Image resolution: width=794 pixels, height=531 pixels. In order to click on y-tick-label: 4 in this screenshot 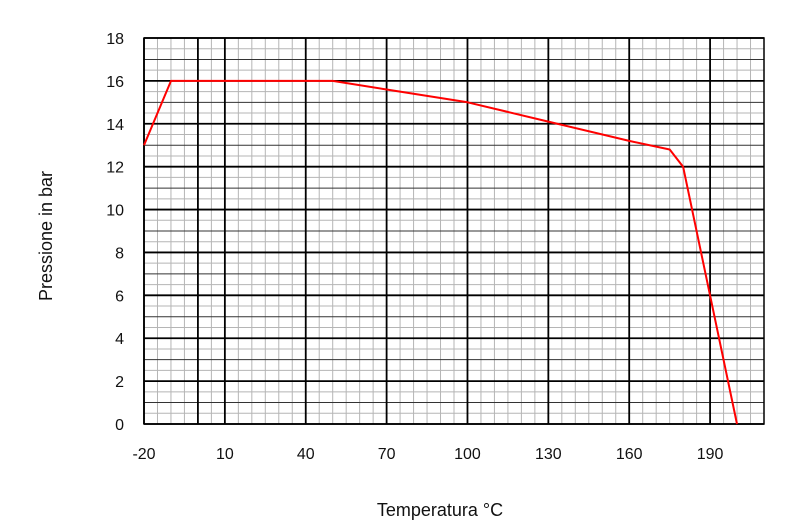, I will do `click(119, 339)`.